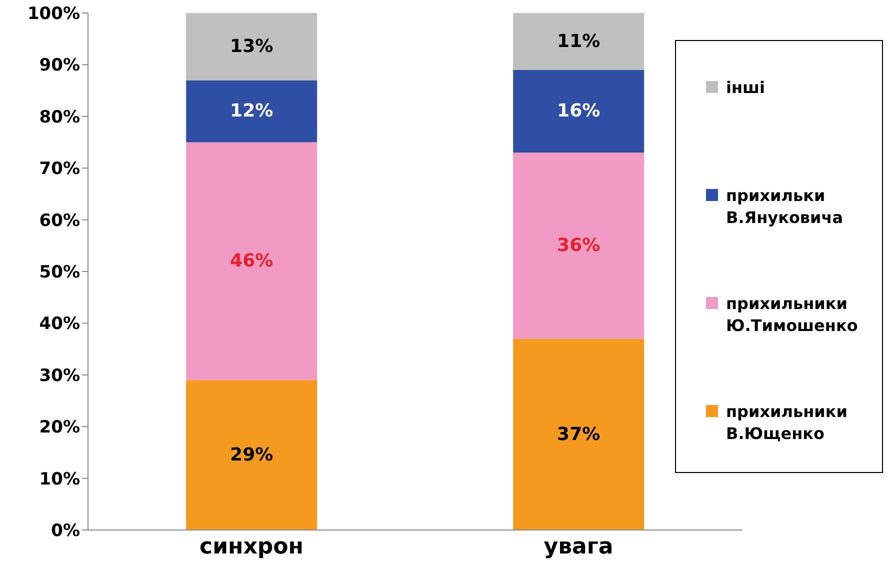 The image size is (894, 580). I want to click on data-label: 29%, so click(252, 455).